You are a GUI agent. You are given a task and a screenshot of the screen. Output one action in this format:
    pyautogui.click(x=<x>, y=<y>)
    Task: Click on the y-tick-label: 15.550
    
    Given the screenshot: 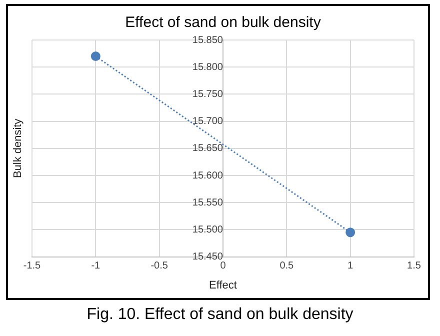 What is the action you would take?
    pyautogui.click(x=208, y=202)
    